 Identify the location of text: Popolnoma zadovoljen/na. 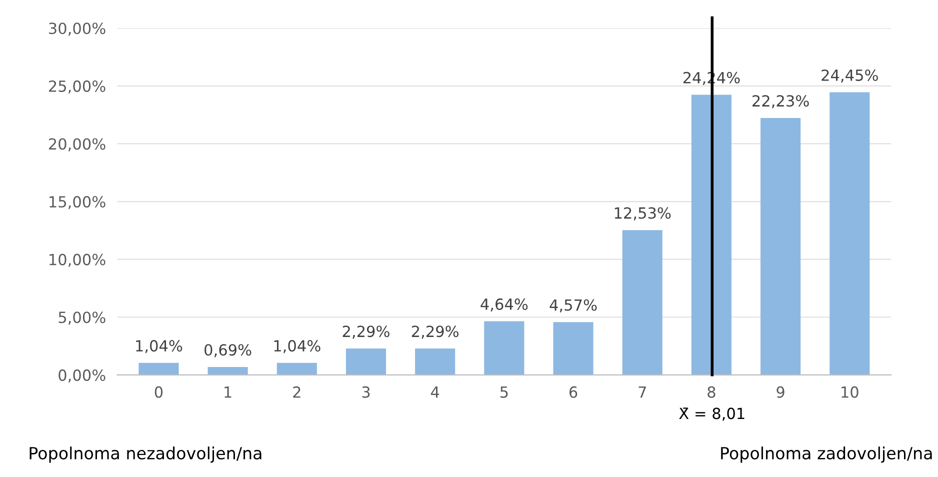
(826, 454).